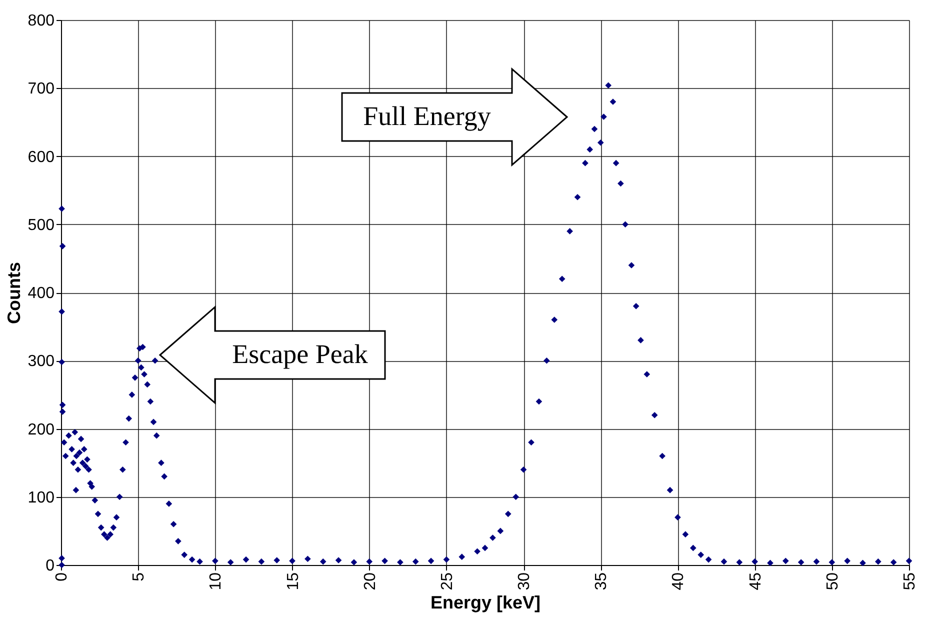 The height and width of the screenshot is (638, 950). I want to click on x-tick-label: 25, so click(447, 581).